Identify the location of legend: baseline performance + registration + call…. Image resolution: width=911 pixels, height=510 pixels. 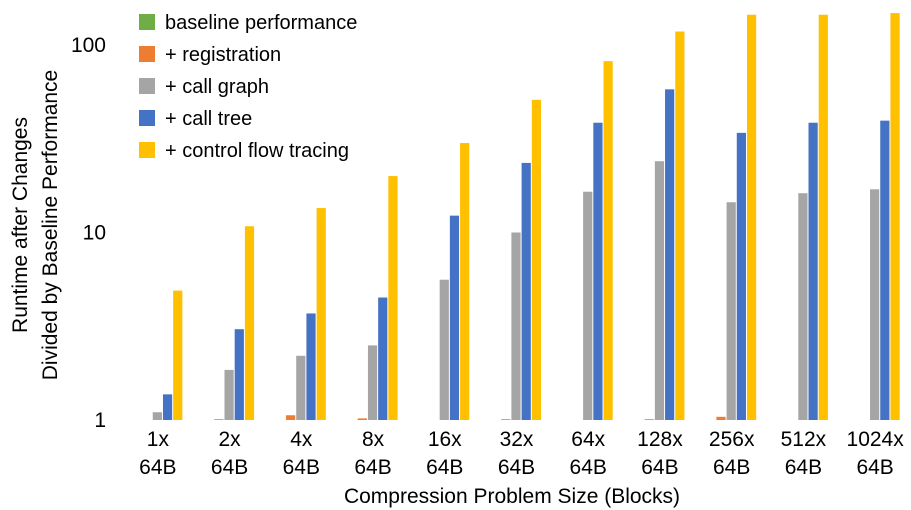
(248, 87).